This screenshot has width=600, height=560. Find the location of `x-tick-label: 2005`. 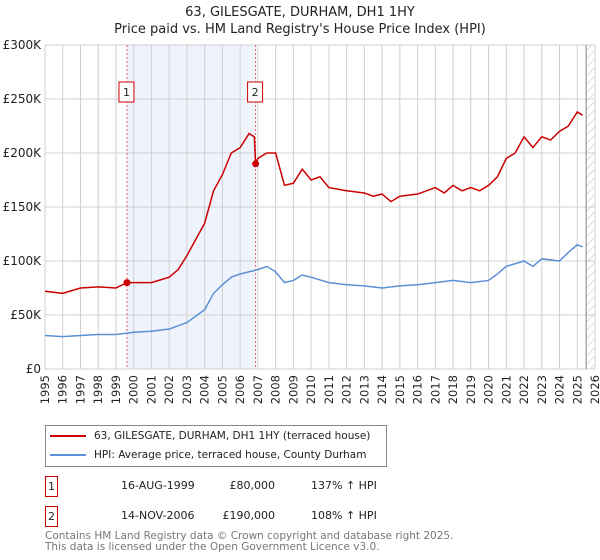

x-tick-label: 2005 is located at coordinates (222, 389).